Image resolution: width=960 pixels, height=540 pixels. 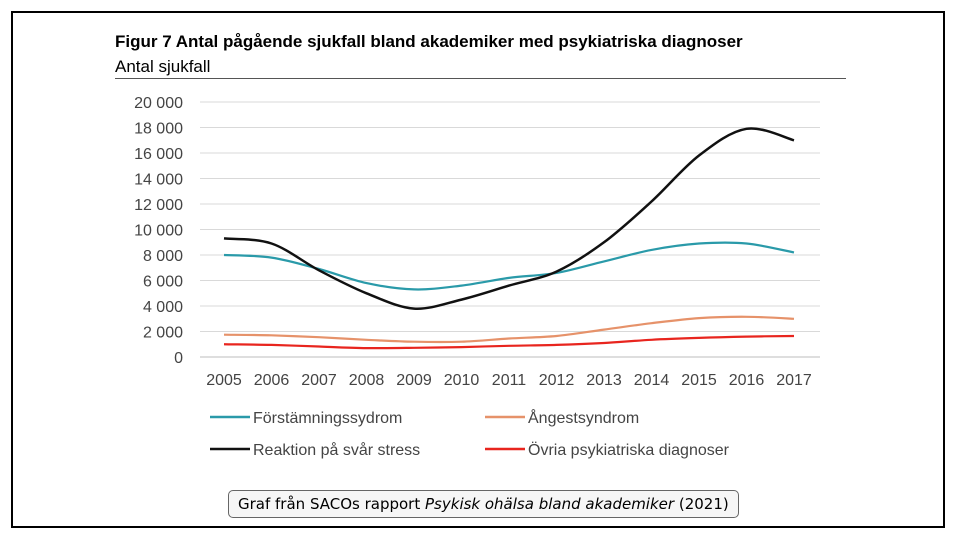 I want to click on series-line-ångestsyndrom, so click(x=509, y=329).